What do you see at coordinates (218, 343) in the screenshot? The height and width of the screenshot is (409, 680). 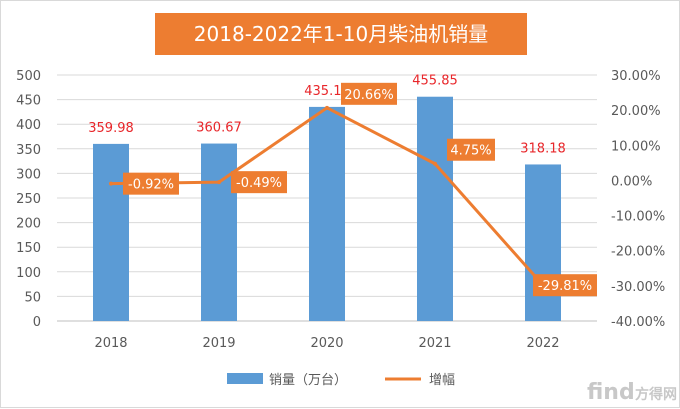 I see `category-label: 2019` at bounding box center [218, 343].